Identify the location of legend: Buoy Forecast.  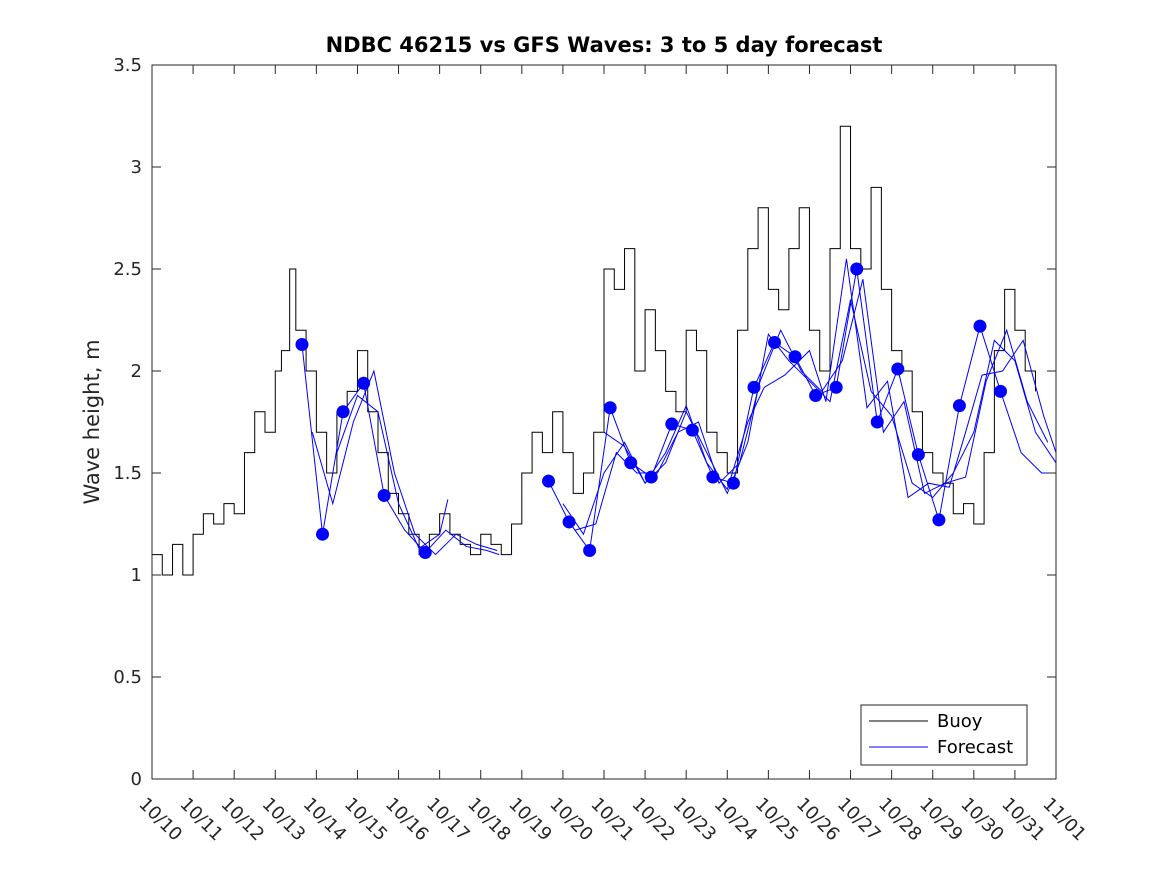
(944, 735).